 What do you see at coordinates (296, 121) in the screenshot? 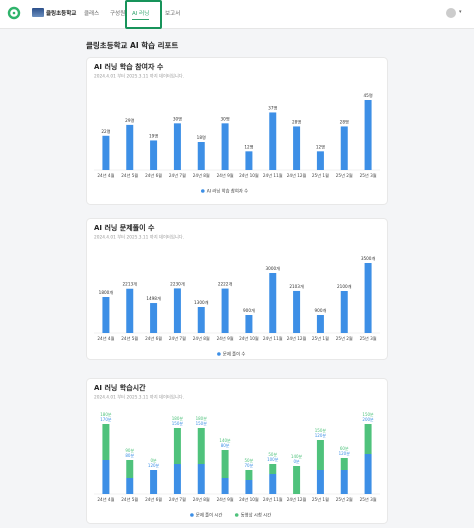
I see `value-label: 28명` at bounding box center [296, 121].